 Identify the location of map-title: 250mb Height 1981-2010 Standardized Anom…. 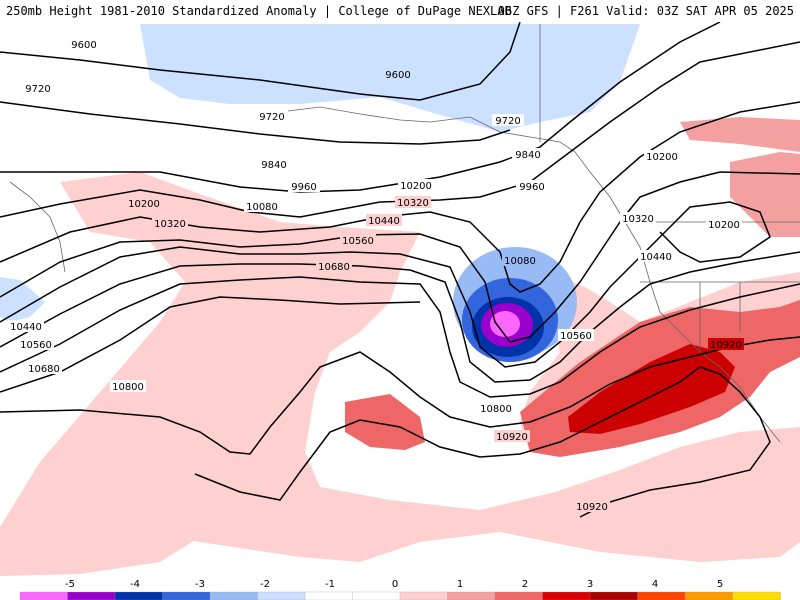
(259, 11).